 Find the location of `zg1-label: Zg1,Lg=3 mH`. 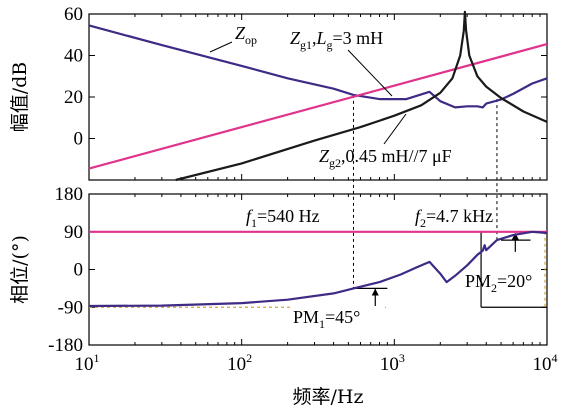

zg1-label: Zg1,Lg=3 mH is located at coordinates (336, 40).